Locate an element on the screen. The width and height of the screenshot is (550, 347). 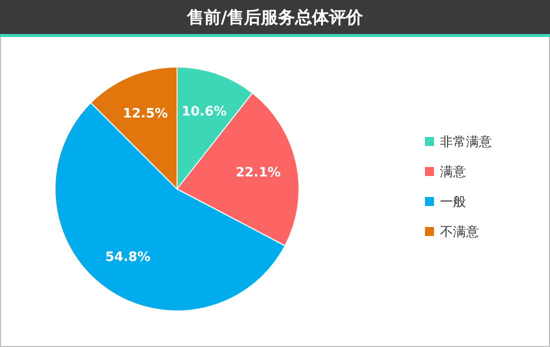
data-label: 12.5% is located at coordinates (145, 114).